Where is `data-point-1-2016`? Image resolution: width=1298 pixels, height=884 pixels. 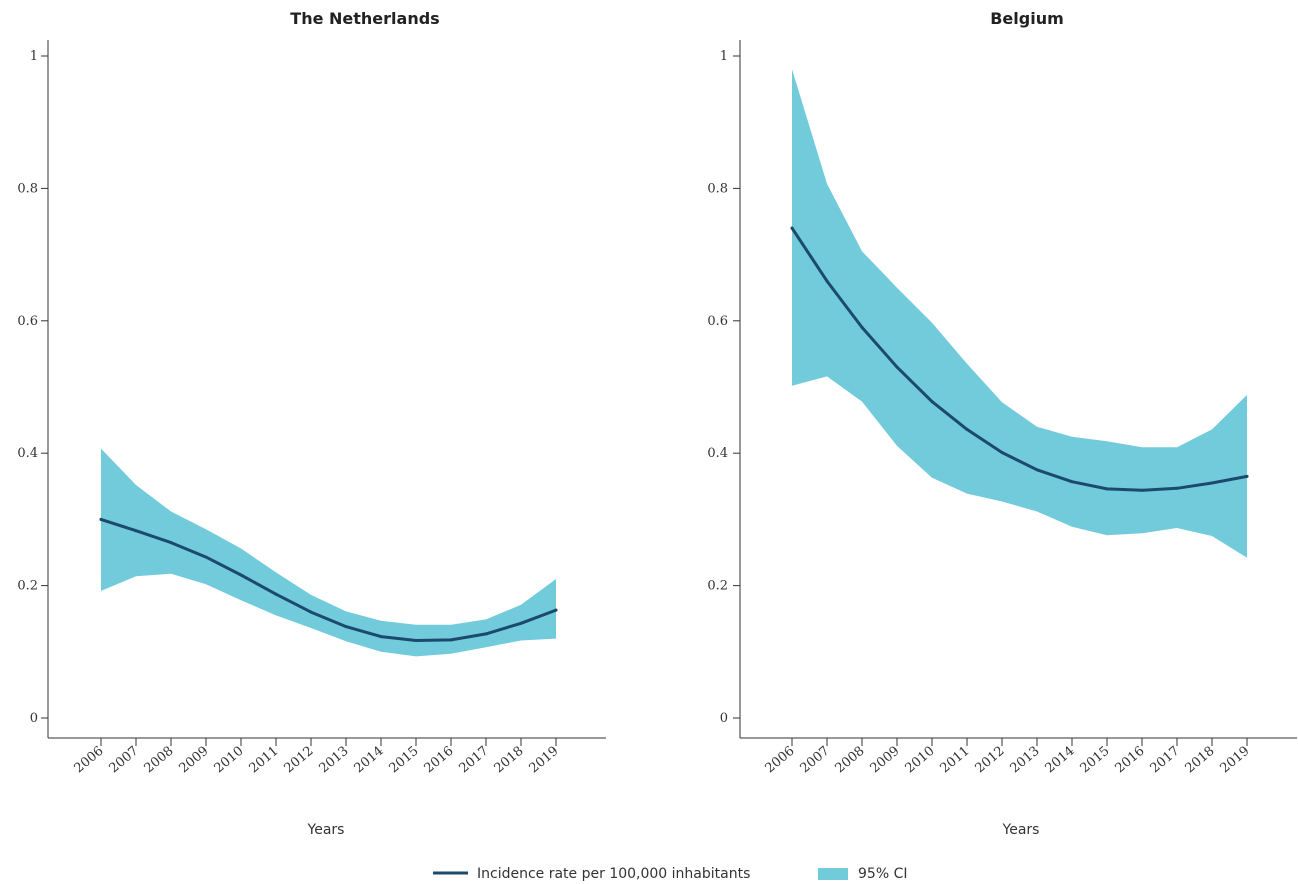 data-point-1-2016 is located at coordinates (1142, 490).